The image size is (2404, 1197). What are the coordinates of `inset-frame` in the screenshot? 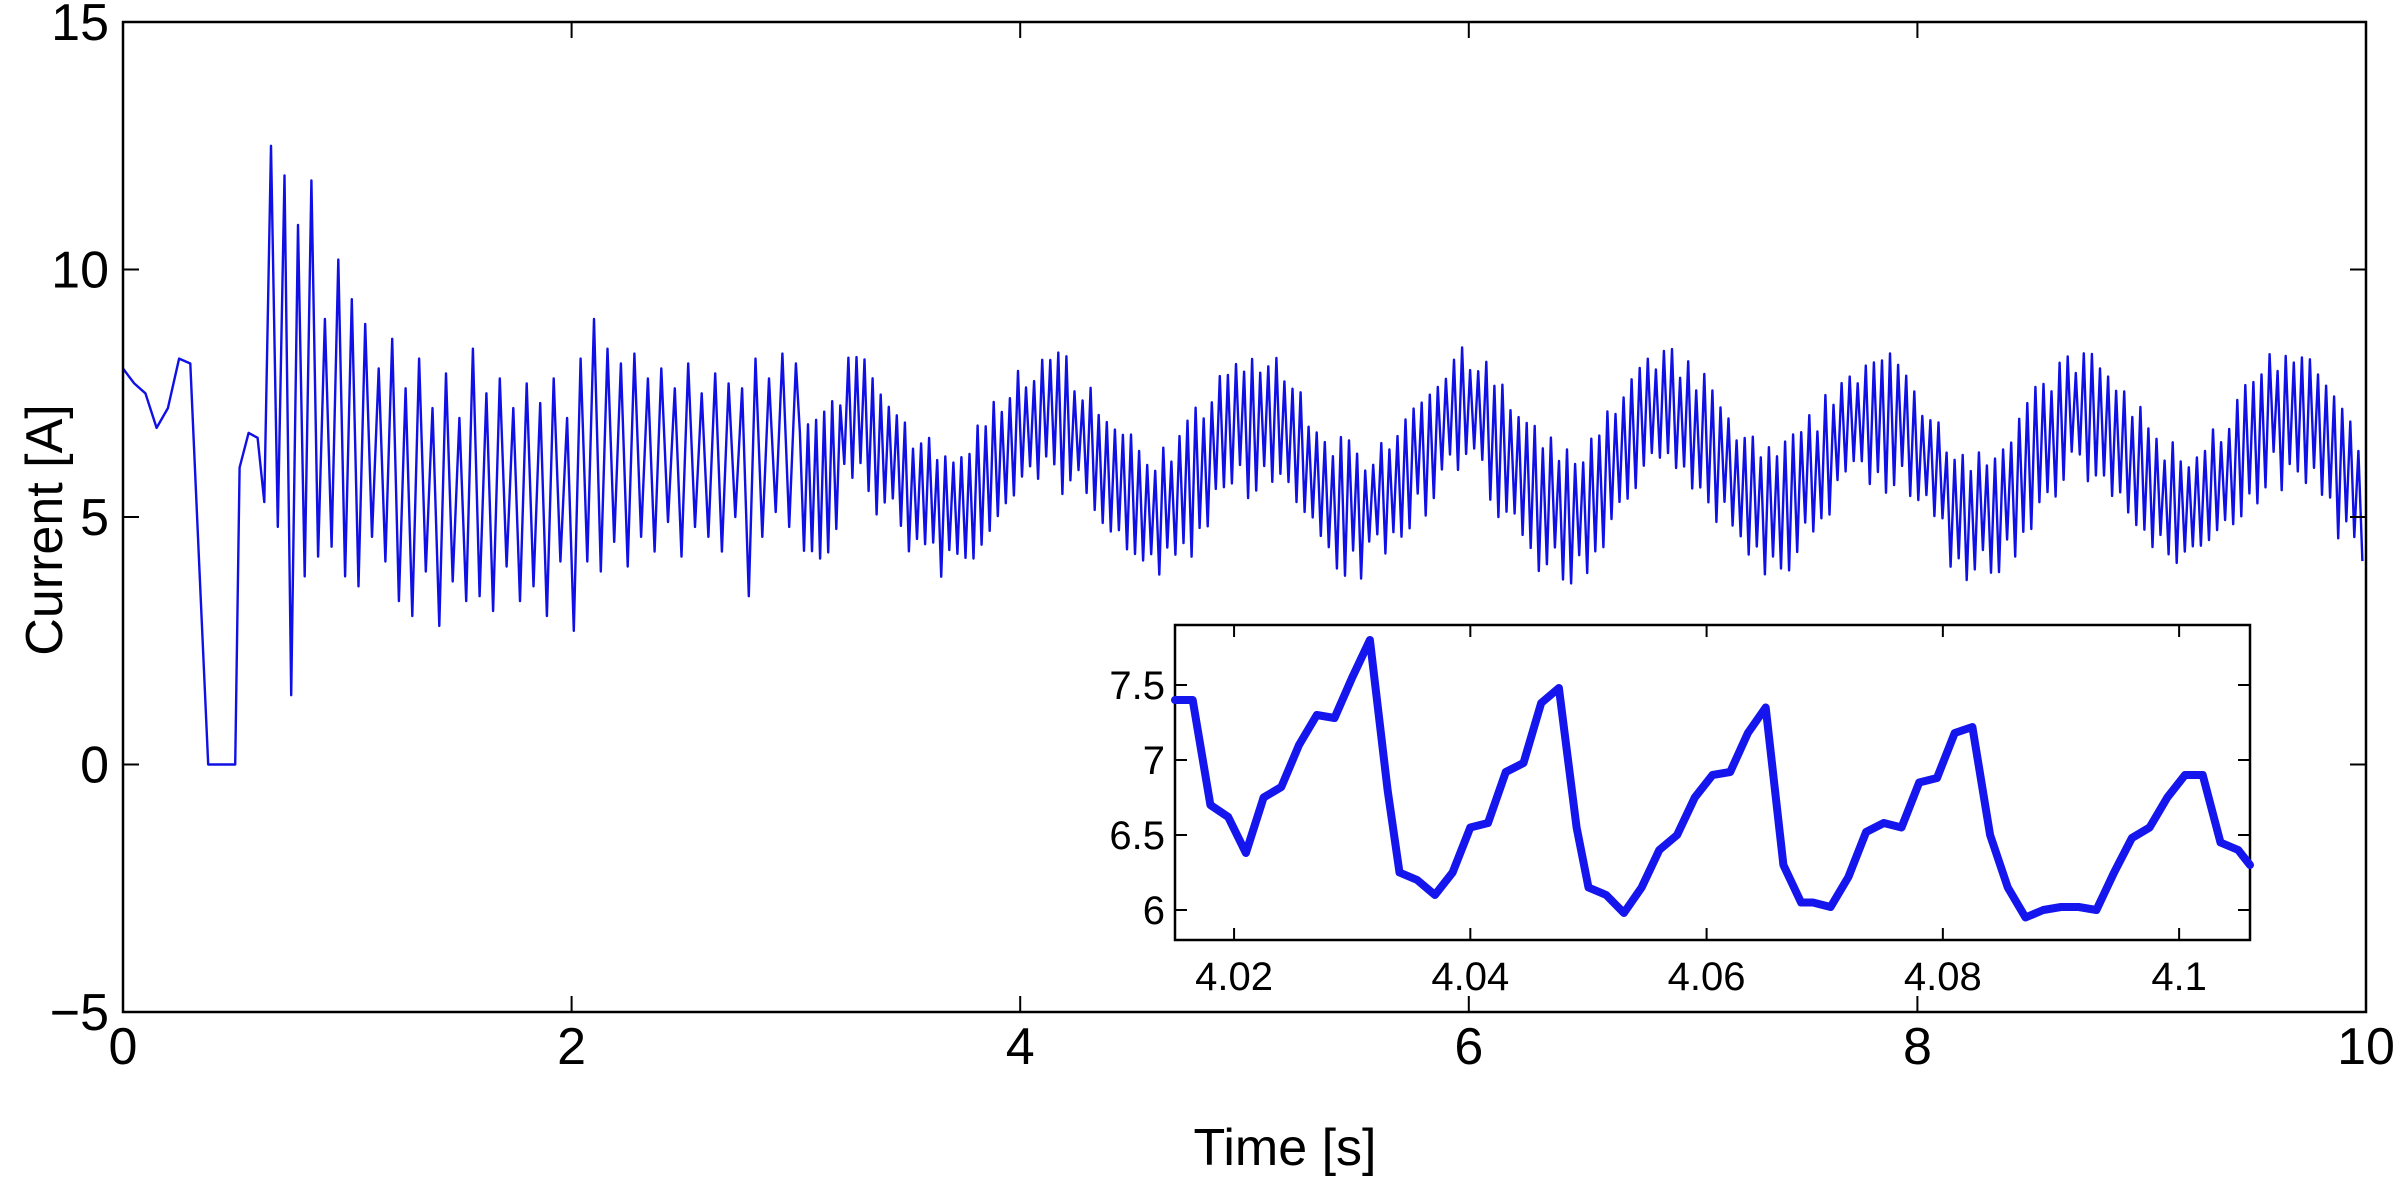 It's located at (1712, 782).